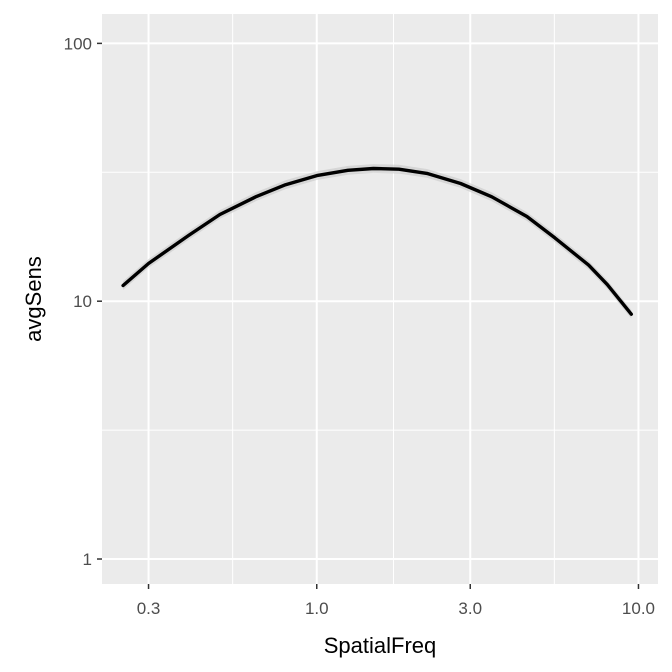 The image size is (672, 672). What do you see at coordinates (380, 645) in the screenshot?
I see `x-axis-title: SpatialFreq` at bounding box center [380, 645].